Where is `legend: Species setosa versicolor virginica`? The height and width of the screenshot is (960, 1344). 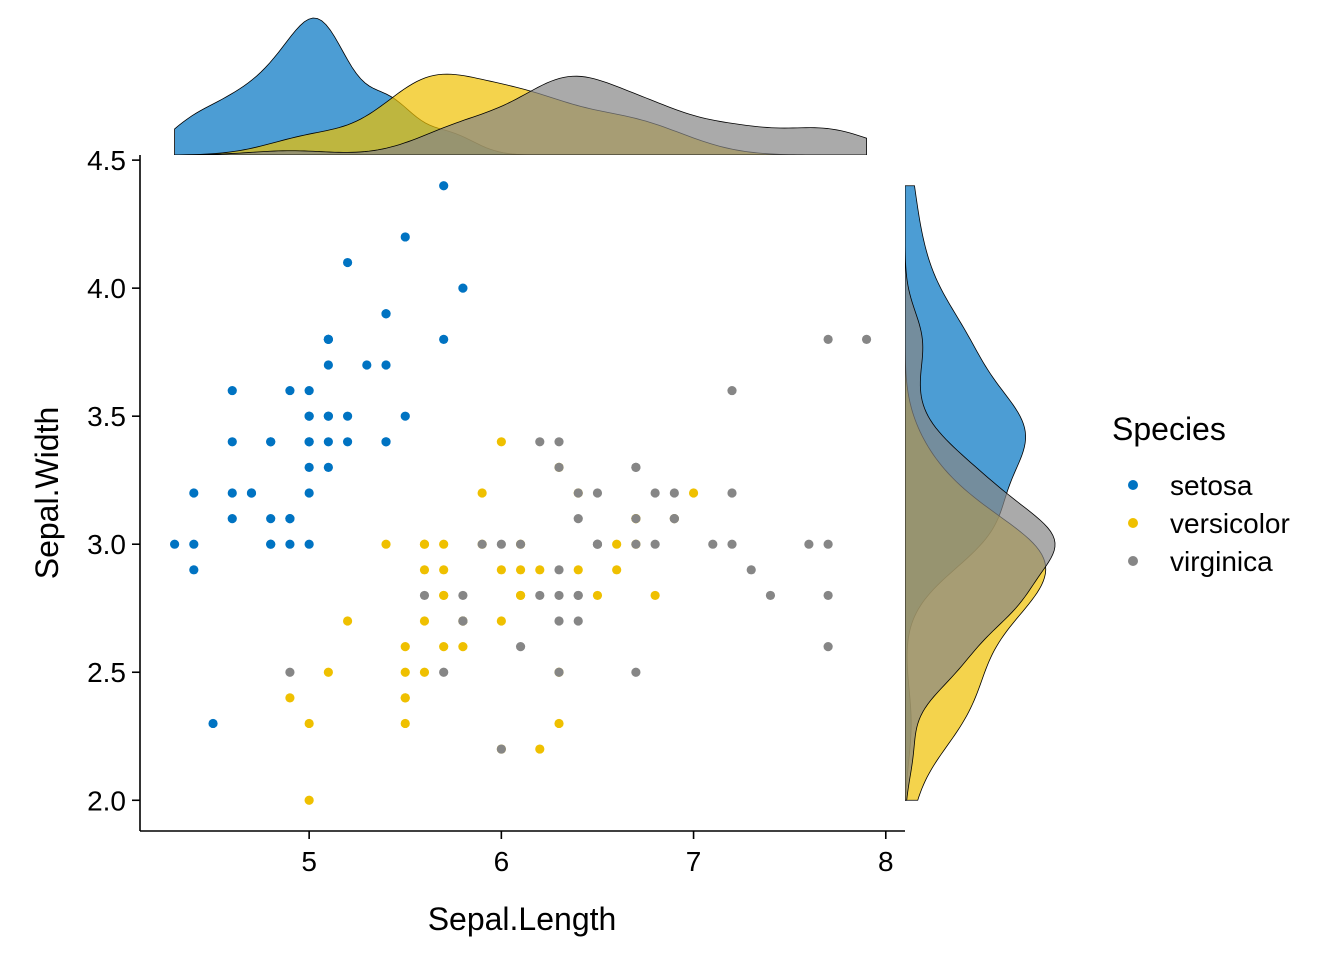 legend: Species setosa versicolor virginica is located at coordinates (1201, 494).